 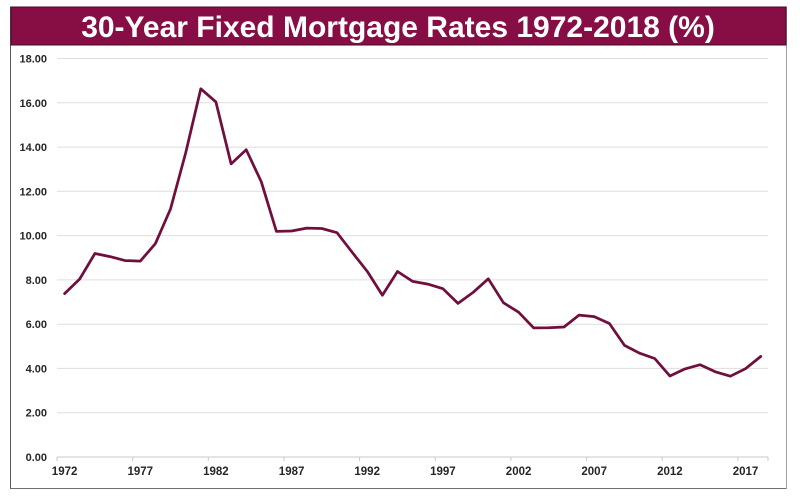 What do you see at coordinates (36, 325) in the screenshot?
I see `svg-text: 6.00` at bounding box center [36, 325].